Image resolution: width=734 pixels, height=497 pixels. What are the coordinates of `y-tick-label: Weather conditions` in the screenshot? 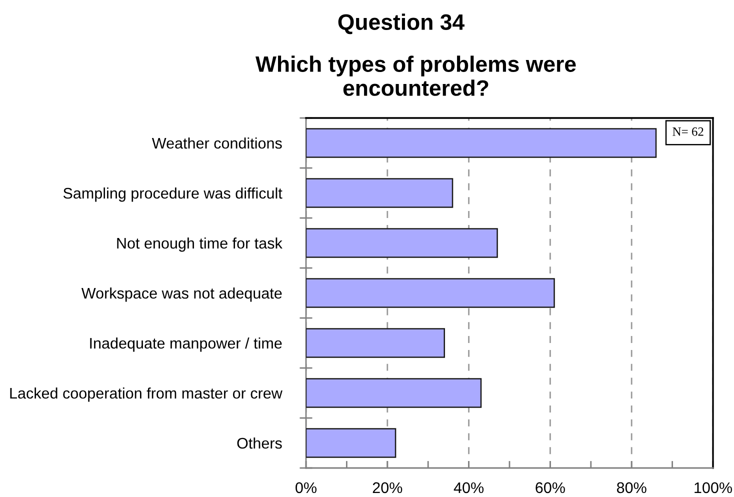 It's located at (217, 143).